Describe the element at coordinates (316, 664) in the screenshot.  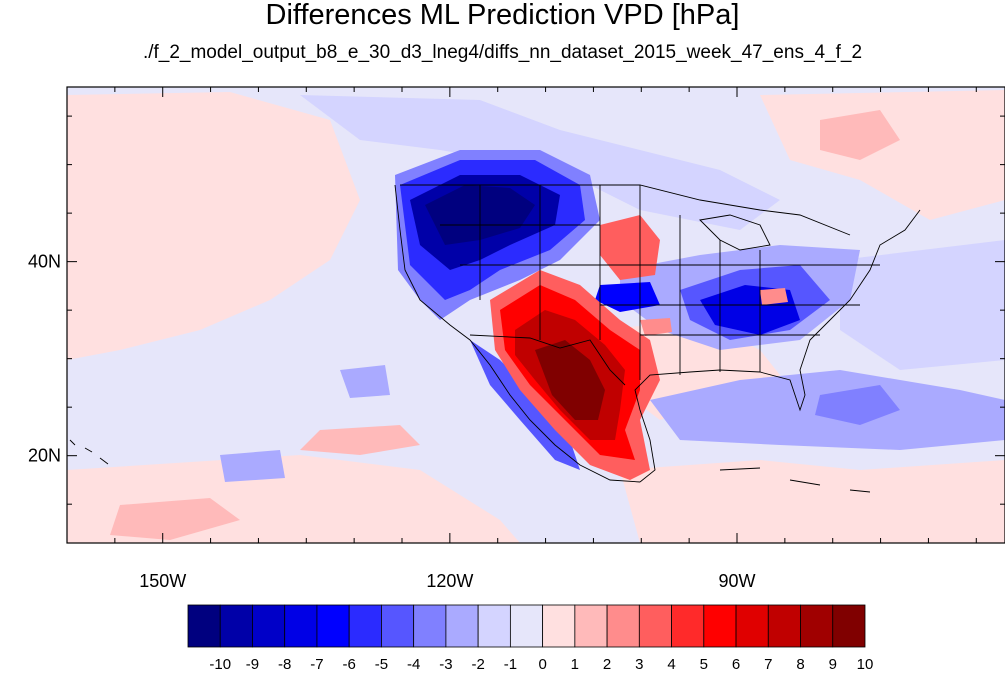
I see `colorbar-label: -7` at that location.